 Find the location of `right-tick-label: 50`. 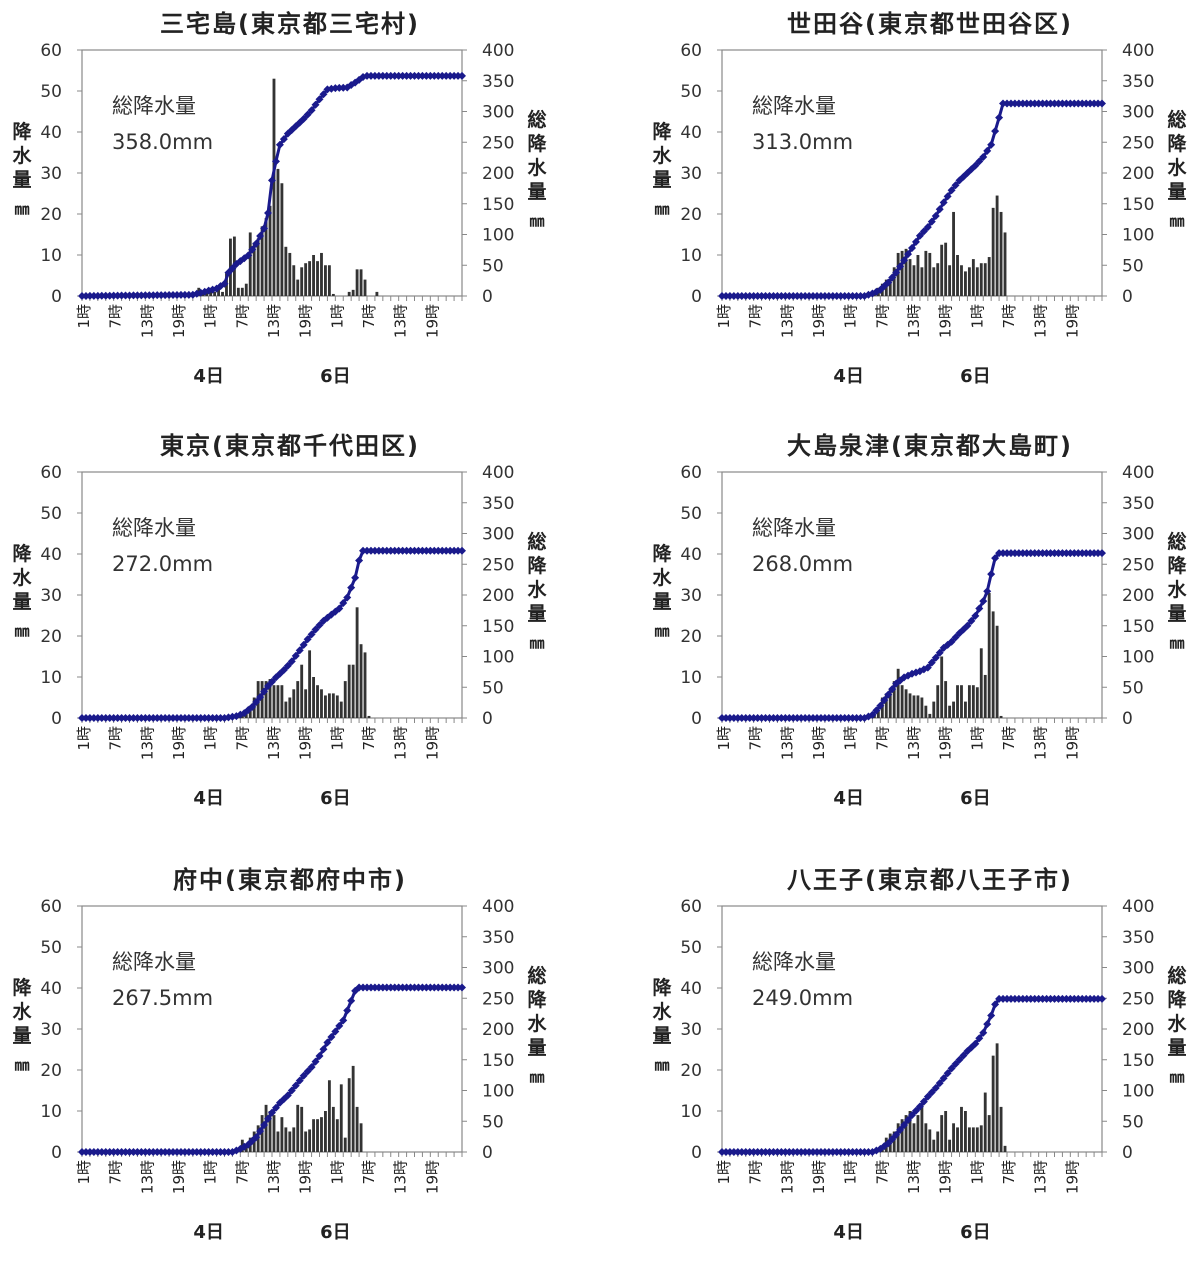

right-tick-label: 50 is located at coordinates (1133, 266).